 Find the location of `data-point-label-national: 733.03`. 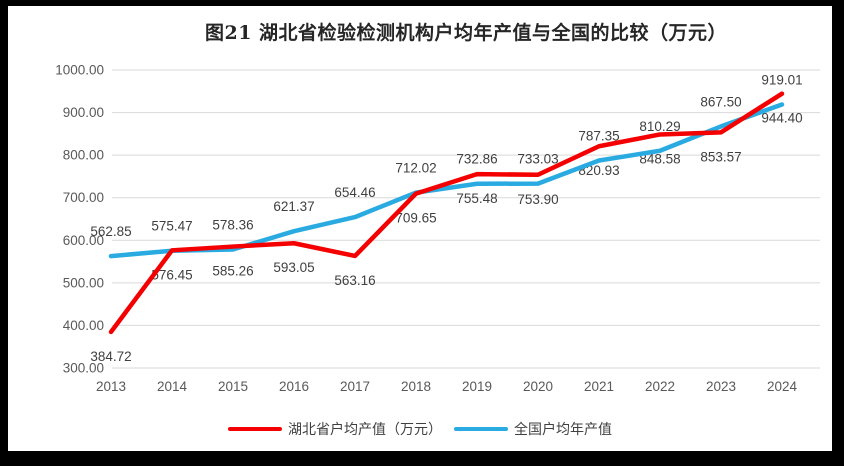

data-point-label-national: 733.03 is located at coordinates (537, 159).